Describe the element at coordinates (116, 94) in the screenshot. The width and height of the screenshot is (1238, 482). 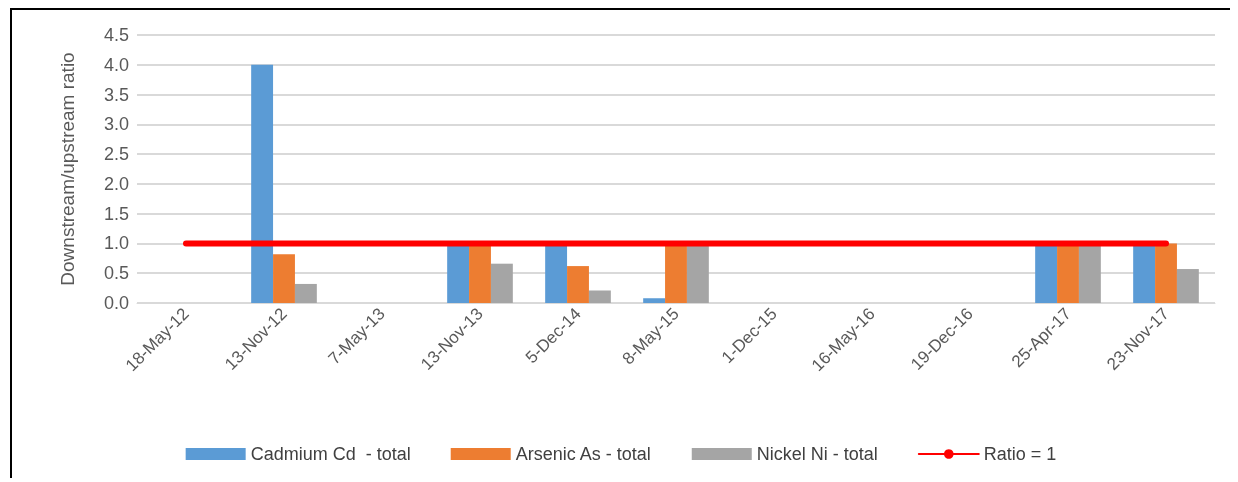
I see `y-tick-label: 3.5` at that location.